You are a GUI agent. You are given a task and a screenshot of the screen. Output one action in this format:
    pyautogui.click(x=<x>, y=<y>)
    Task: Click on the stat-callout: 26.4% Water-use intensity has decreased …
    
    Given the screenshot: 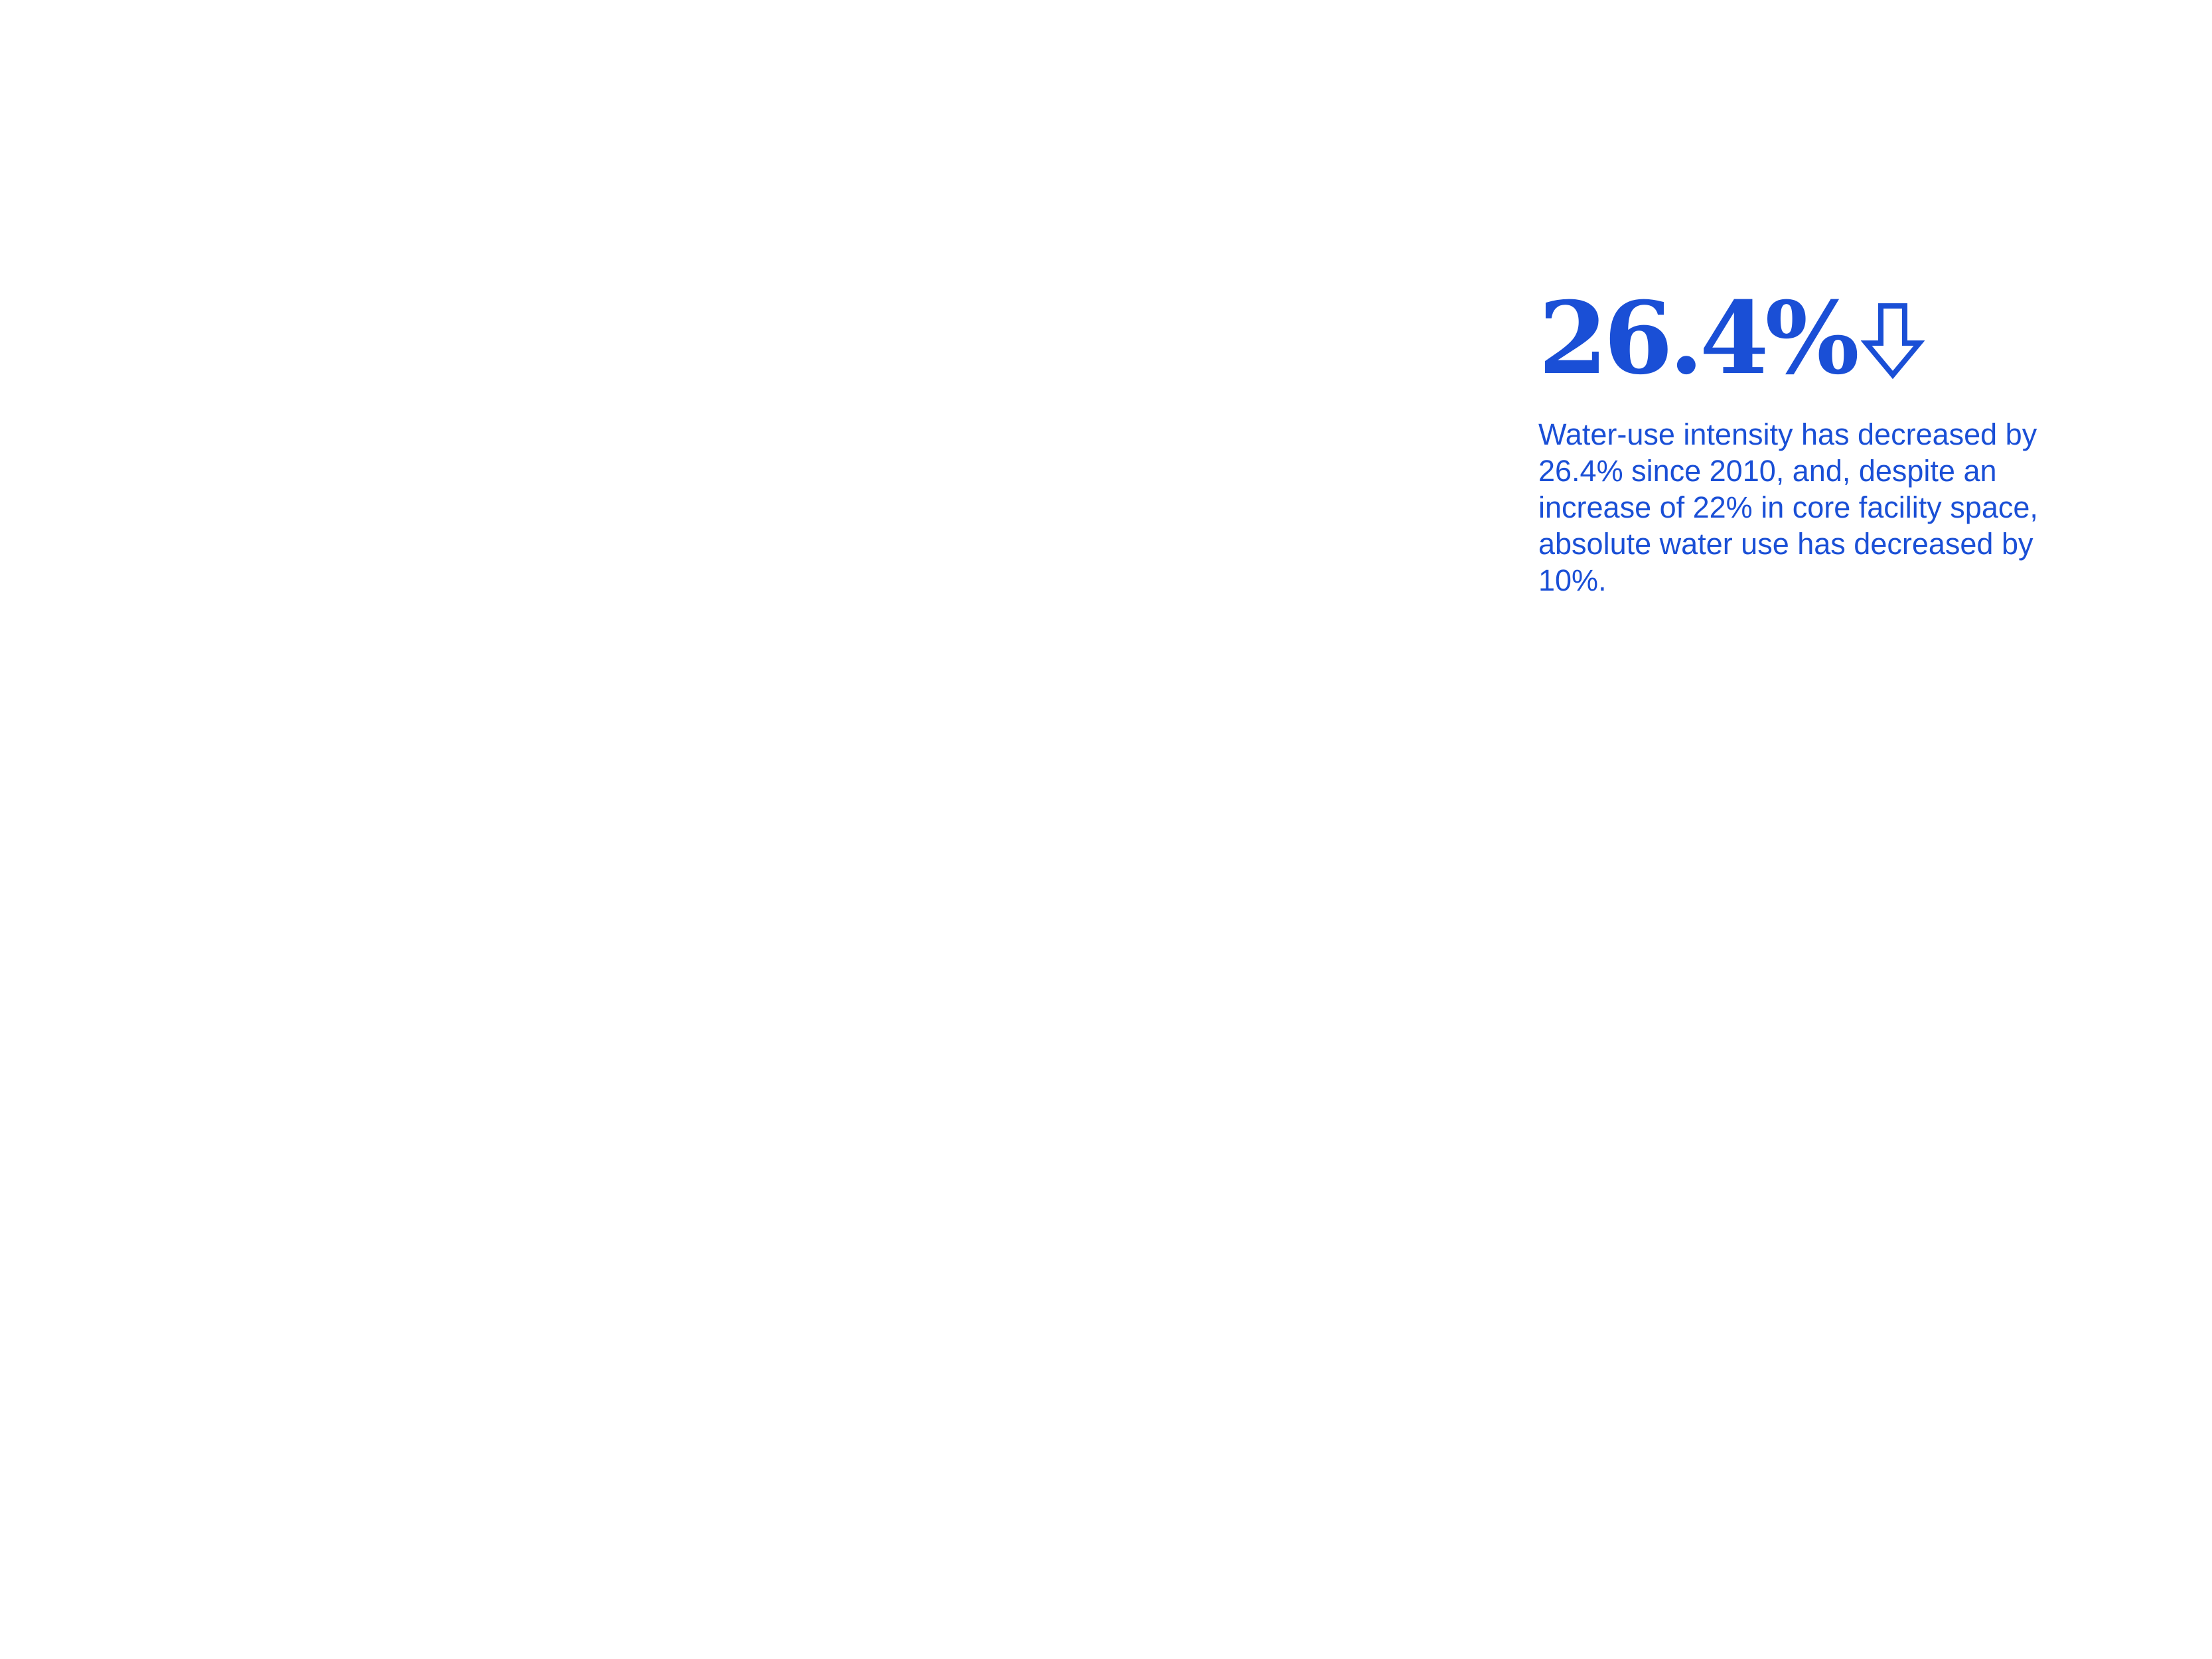 What is the action you would take?
    pyautogui.click(x=1804, y=442)
    